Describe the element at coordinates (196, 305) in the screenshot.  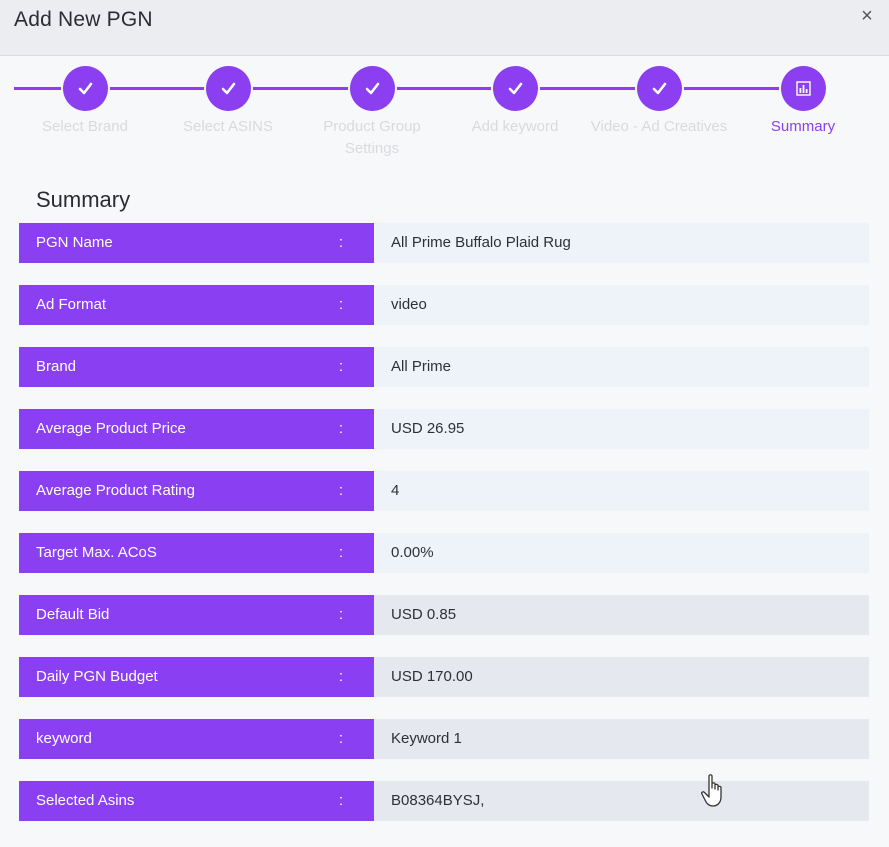
I see `row-key: Ad Format` at that location.